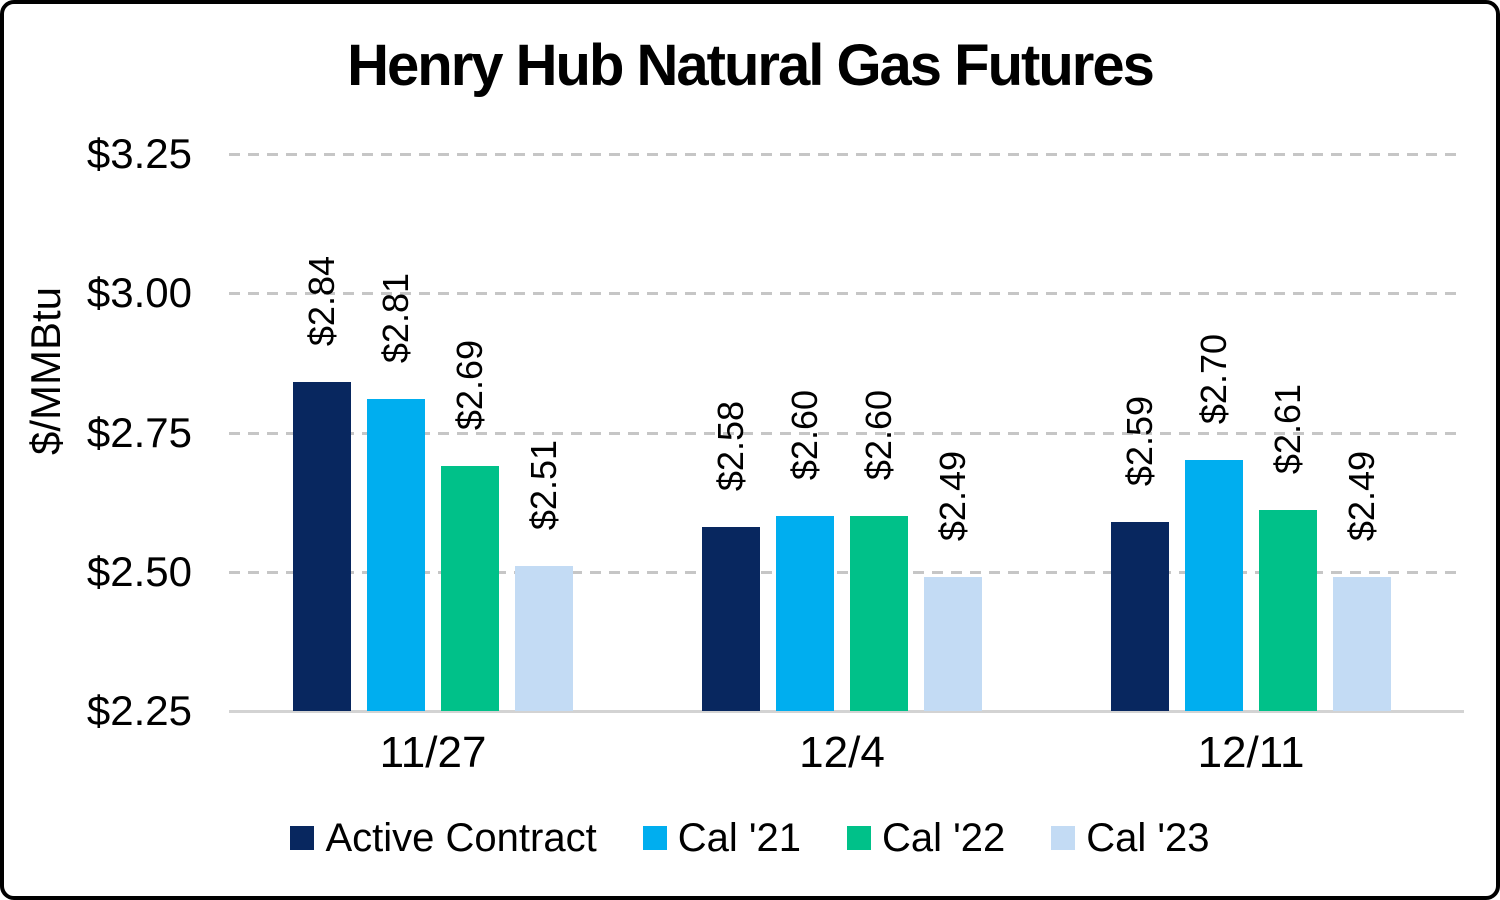  I want to click on bar-12/11-cal-22, so click(1288, 610).